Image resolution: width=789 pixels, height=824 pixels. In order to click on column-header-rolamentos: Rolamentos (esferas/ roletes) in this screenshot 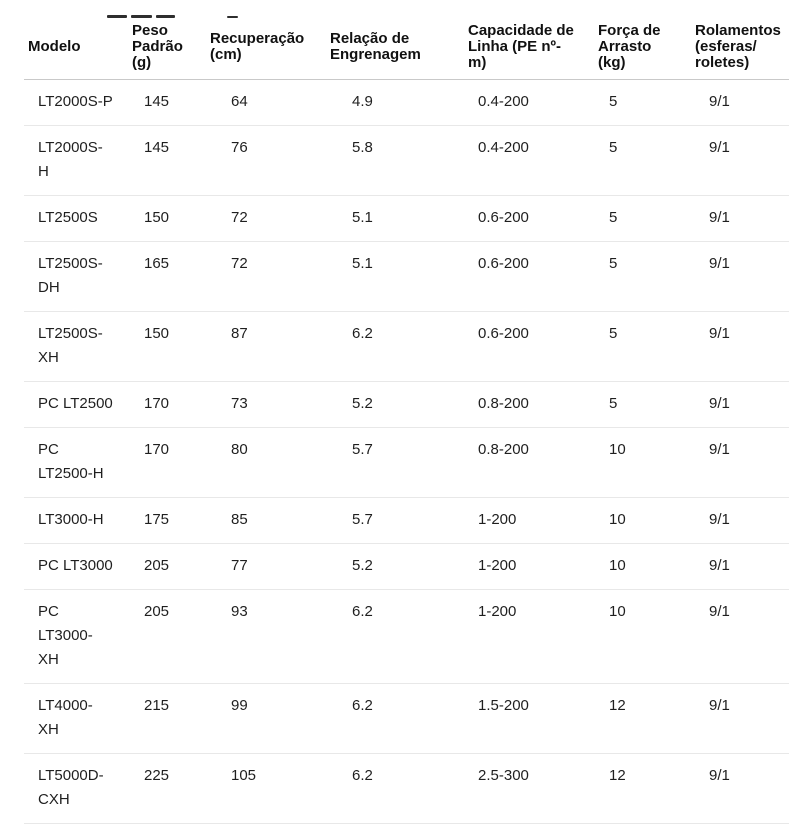, I will do `click(740, 47)`.